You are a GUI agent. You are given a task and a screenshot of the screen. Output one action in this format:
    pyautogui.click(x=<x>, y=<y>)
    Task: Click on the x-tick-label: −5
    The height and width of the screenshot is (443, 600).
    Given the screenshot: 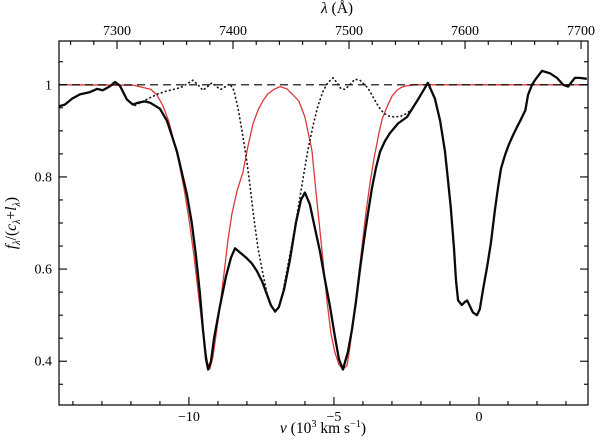 What is the action you would take?
    pyautogui.click(x=333, y=417)
    